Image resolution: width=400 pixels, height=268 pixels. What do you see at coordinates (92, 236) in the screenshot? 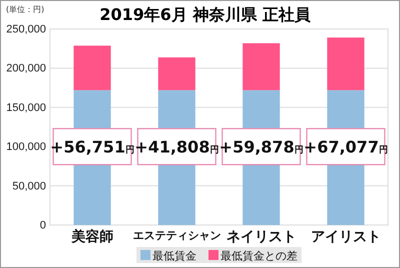
I see `x-tick-label: 美容師` at bounding box center [92, 236].